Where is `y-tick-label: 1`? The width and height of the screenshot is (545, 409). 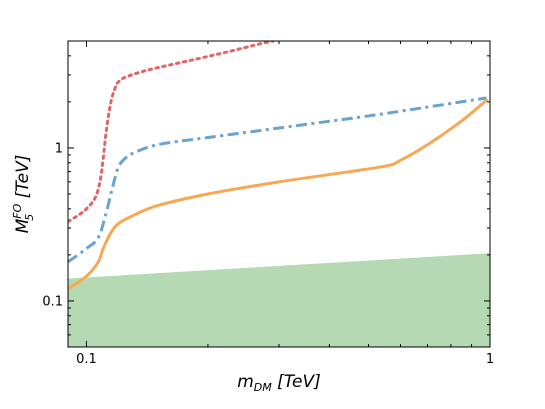
y-tick-label: 1 is located at coordinates (59, 148).